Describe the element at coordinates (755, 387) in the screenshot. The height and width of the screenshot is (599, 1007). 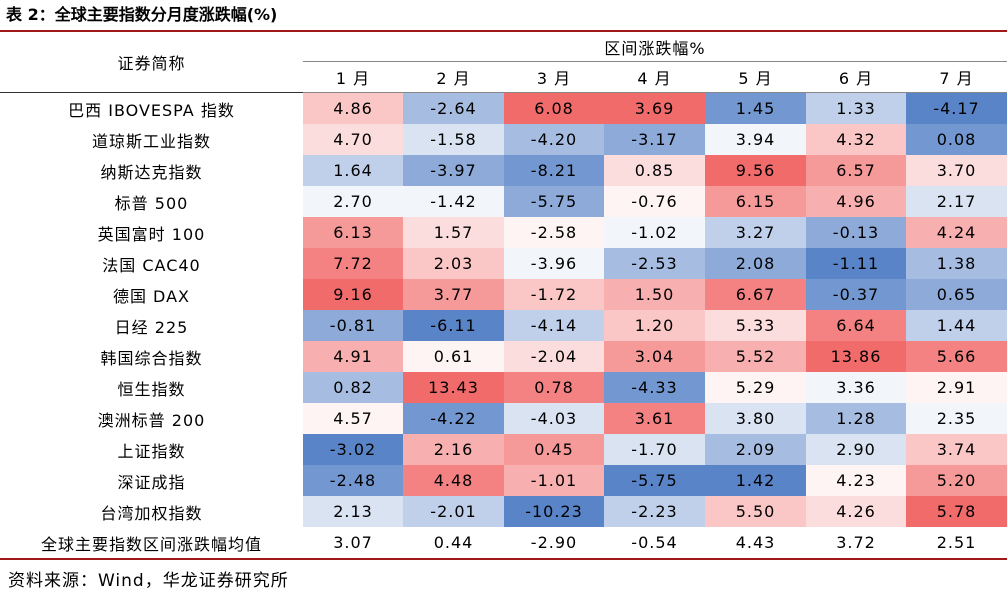
I see `return-cell: 5.29` at that location.